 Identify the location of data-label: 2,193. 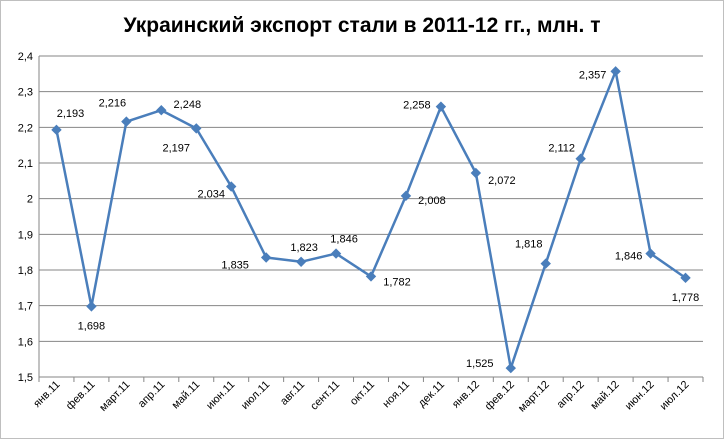
(71, 114).